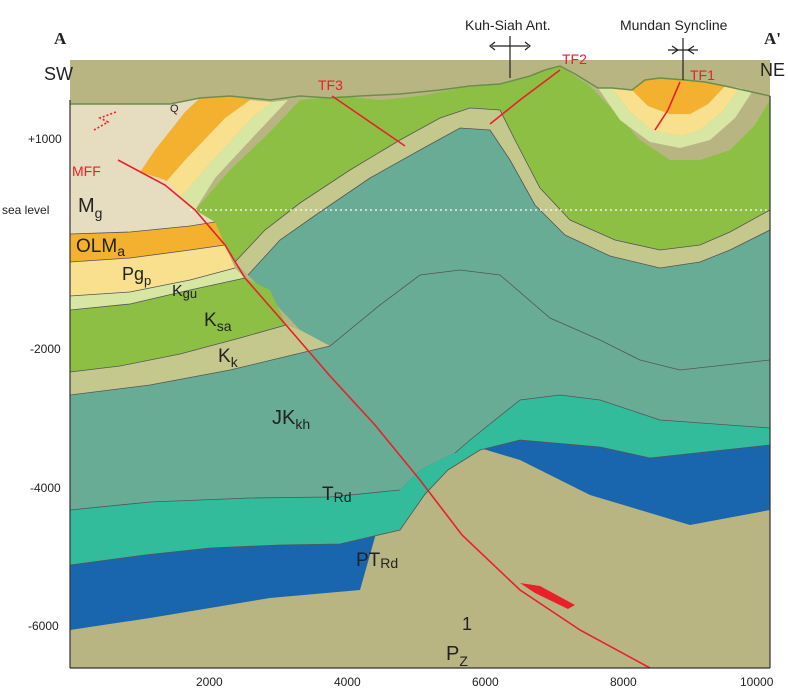 The width and height of the screenshot is (788, 691). What do you see at coordinates (200, 360) in the screenshot?
I see `unit-kk-layer` at bounding box center [200, 360].